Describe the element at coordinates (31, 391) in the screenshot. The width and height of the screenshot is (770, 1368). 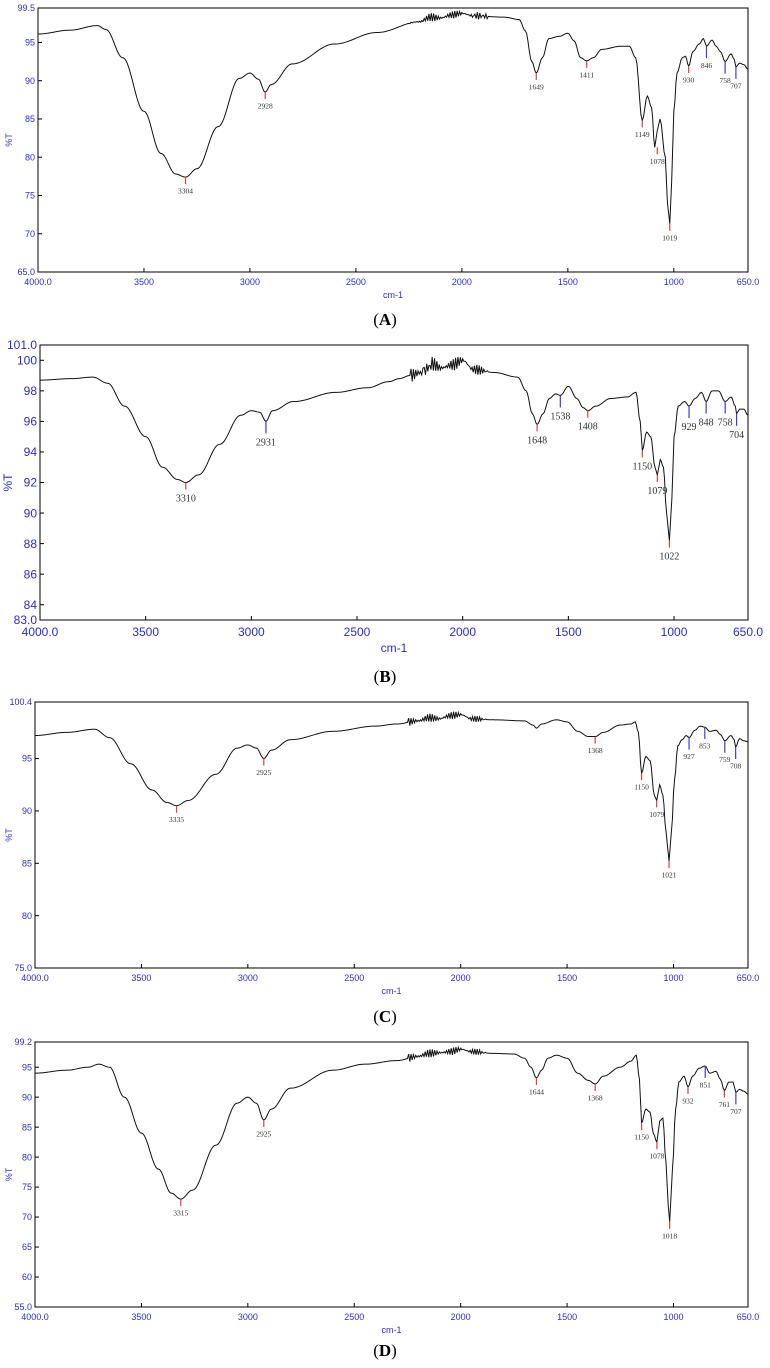
I see `y-tick-label: 98` at that location.